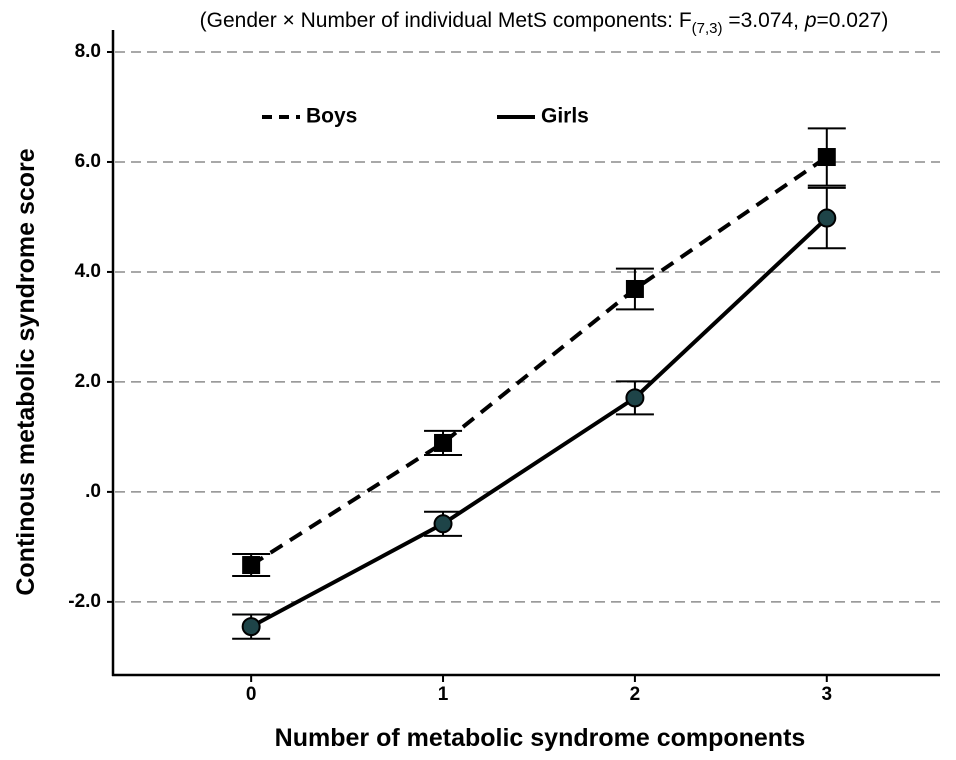 Image resolution: width=956 pixels, height=760 pixels. What do you see at coordinates (810, 20) in the screenshot?
I see `annotation-italic: p` at bounding box center [810, 20].